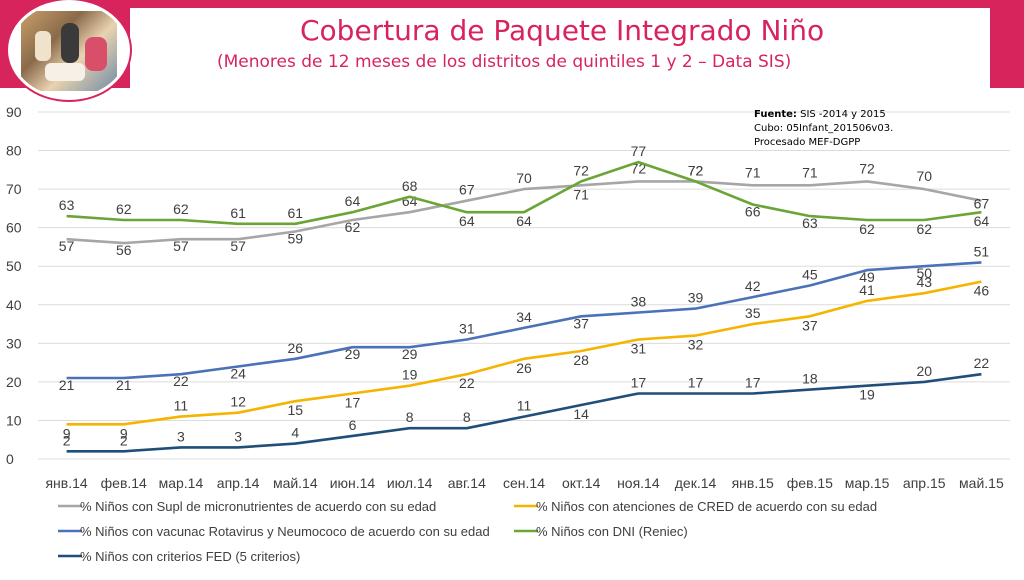 This screenshot has height=580, width=1024. What do you see at coordinates (14, 305) in the screenshot?
I see `y-tick-label: 40` at bounding box center [14, 305].